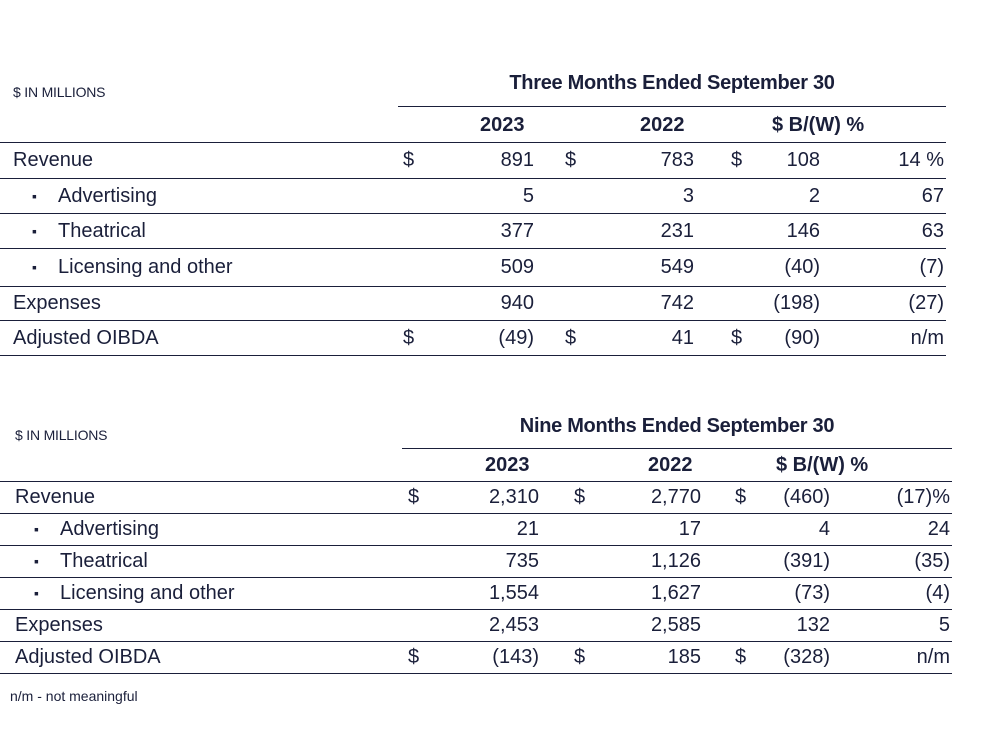 This screenshot has width=1006, height=730. Describe the element at coordinates (923, 497) in the screenshot. I see `value-percent: (17)%` at that location.